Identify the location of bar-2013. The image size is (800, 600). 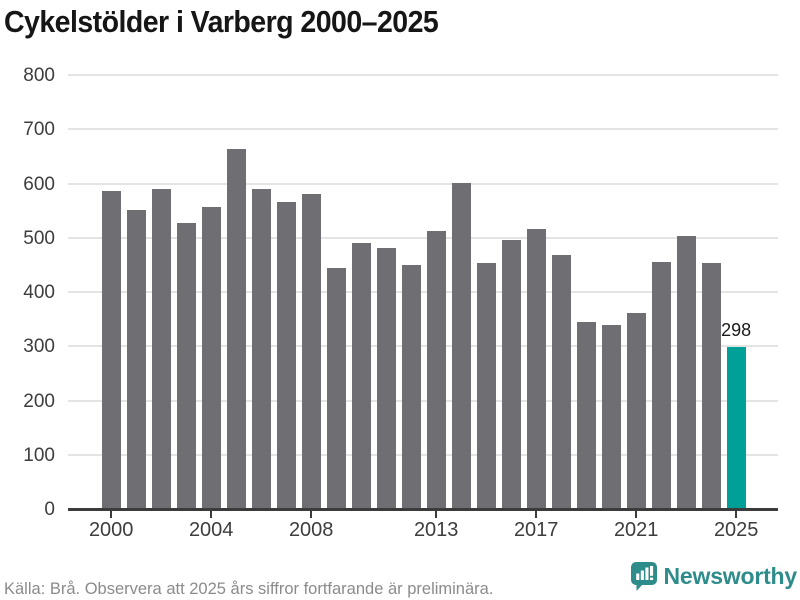
(436, 369).